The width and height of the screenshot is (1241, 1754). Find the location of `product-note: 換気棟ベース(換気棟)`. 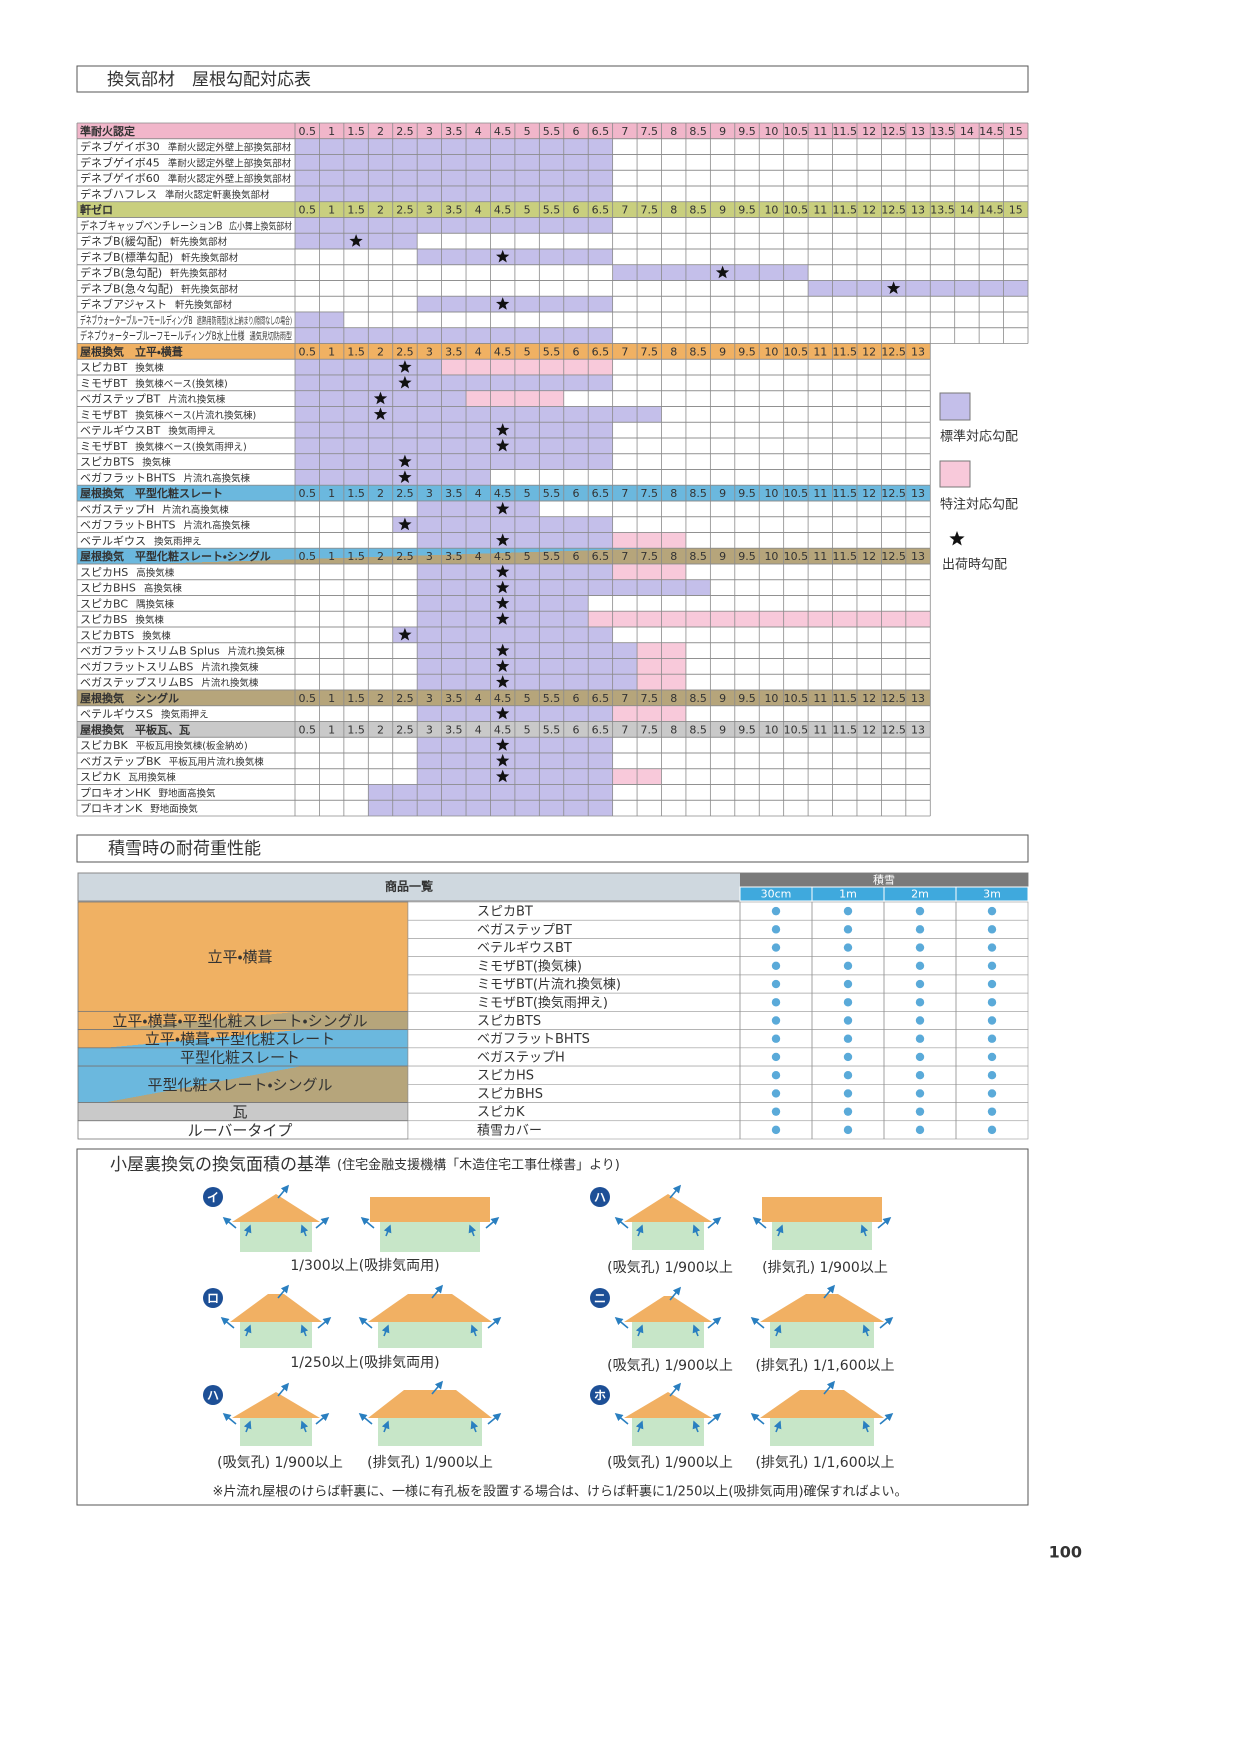

product-note: 換気棟ベース(換気棟) is located at coordinates (181, 383).